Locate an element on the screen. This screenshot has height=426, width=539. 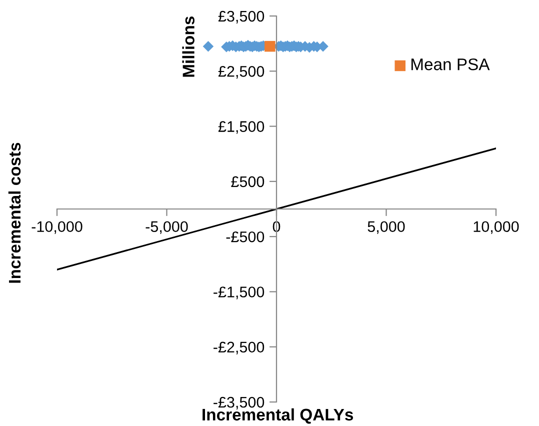
y-tick-label: -£3,500 is located at coordinates (239, 403).